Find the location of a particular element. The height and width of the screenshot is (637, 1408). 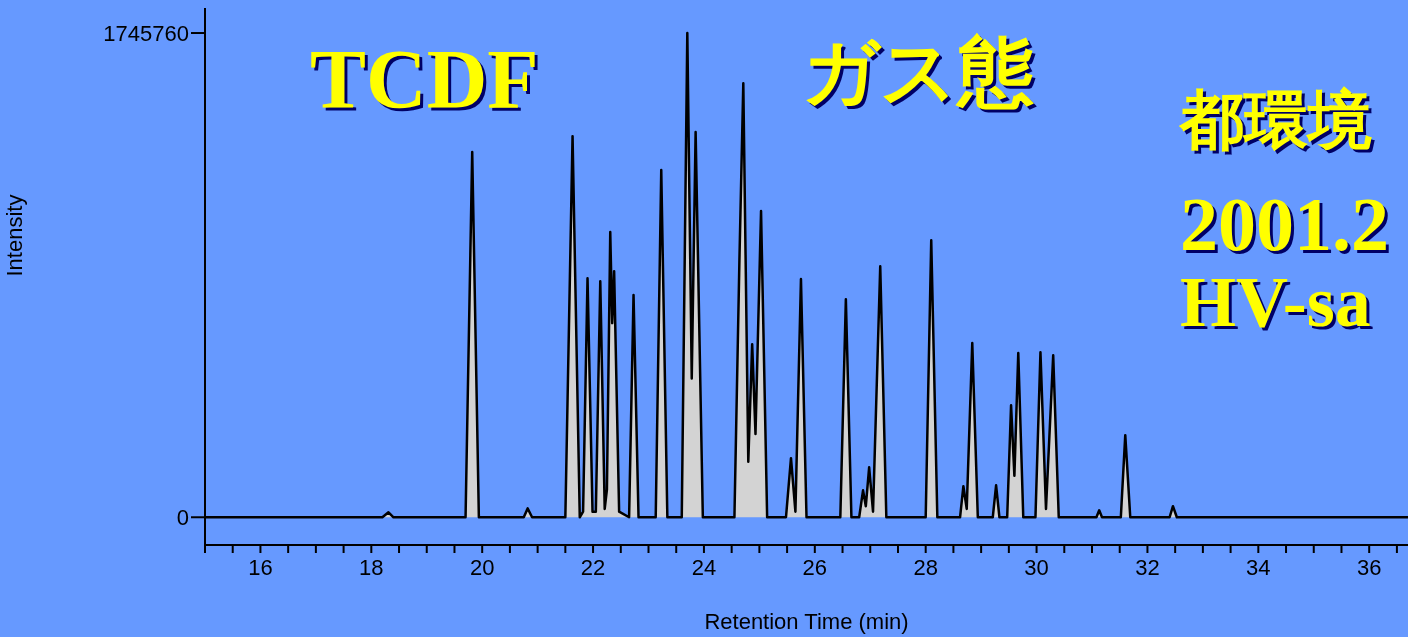

y-tick-label: 1745760 is located at coordinates (146, 33).